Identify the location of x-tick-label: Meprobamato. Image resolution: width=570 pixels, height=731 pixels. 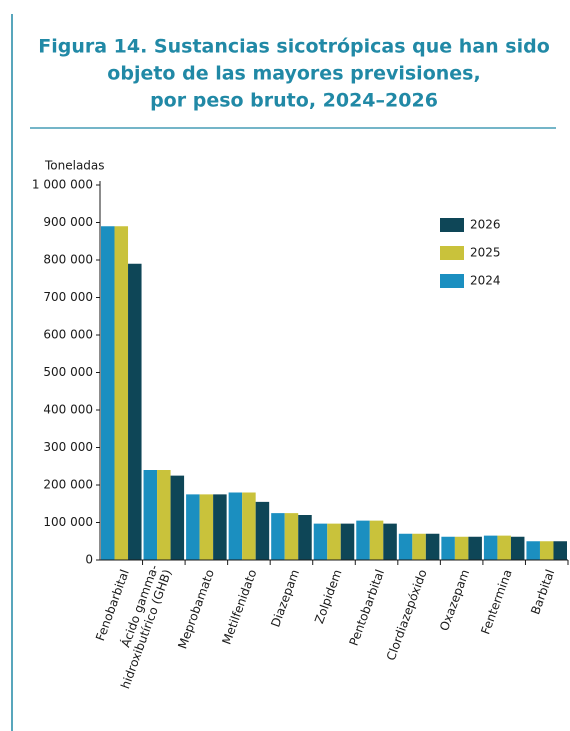
(196, 608).